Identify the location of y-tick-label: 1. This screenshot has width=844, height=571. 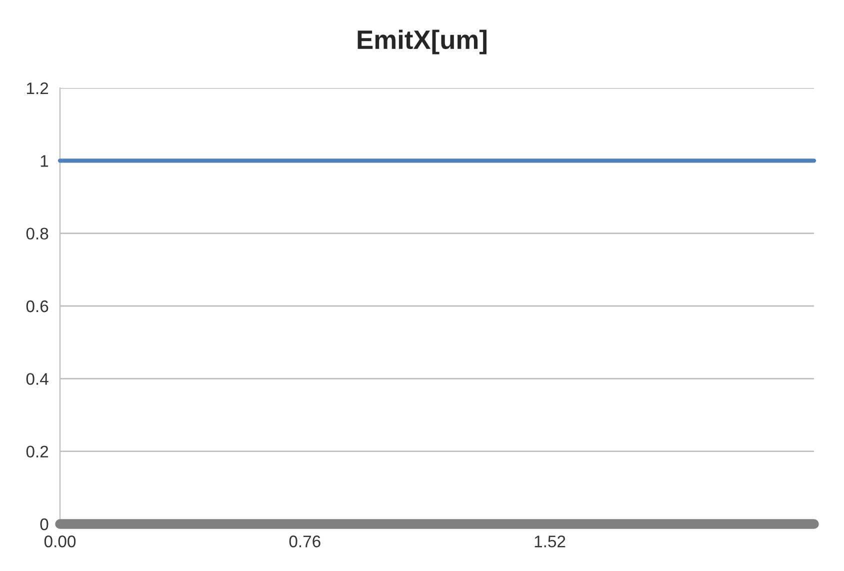
(44, 161).